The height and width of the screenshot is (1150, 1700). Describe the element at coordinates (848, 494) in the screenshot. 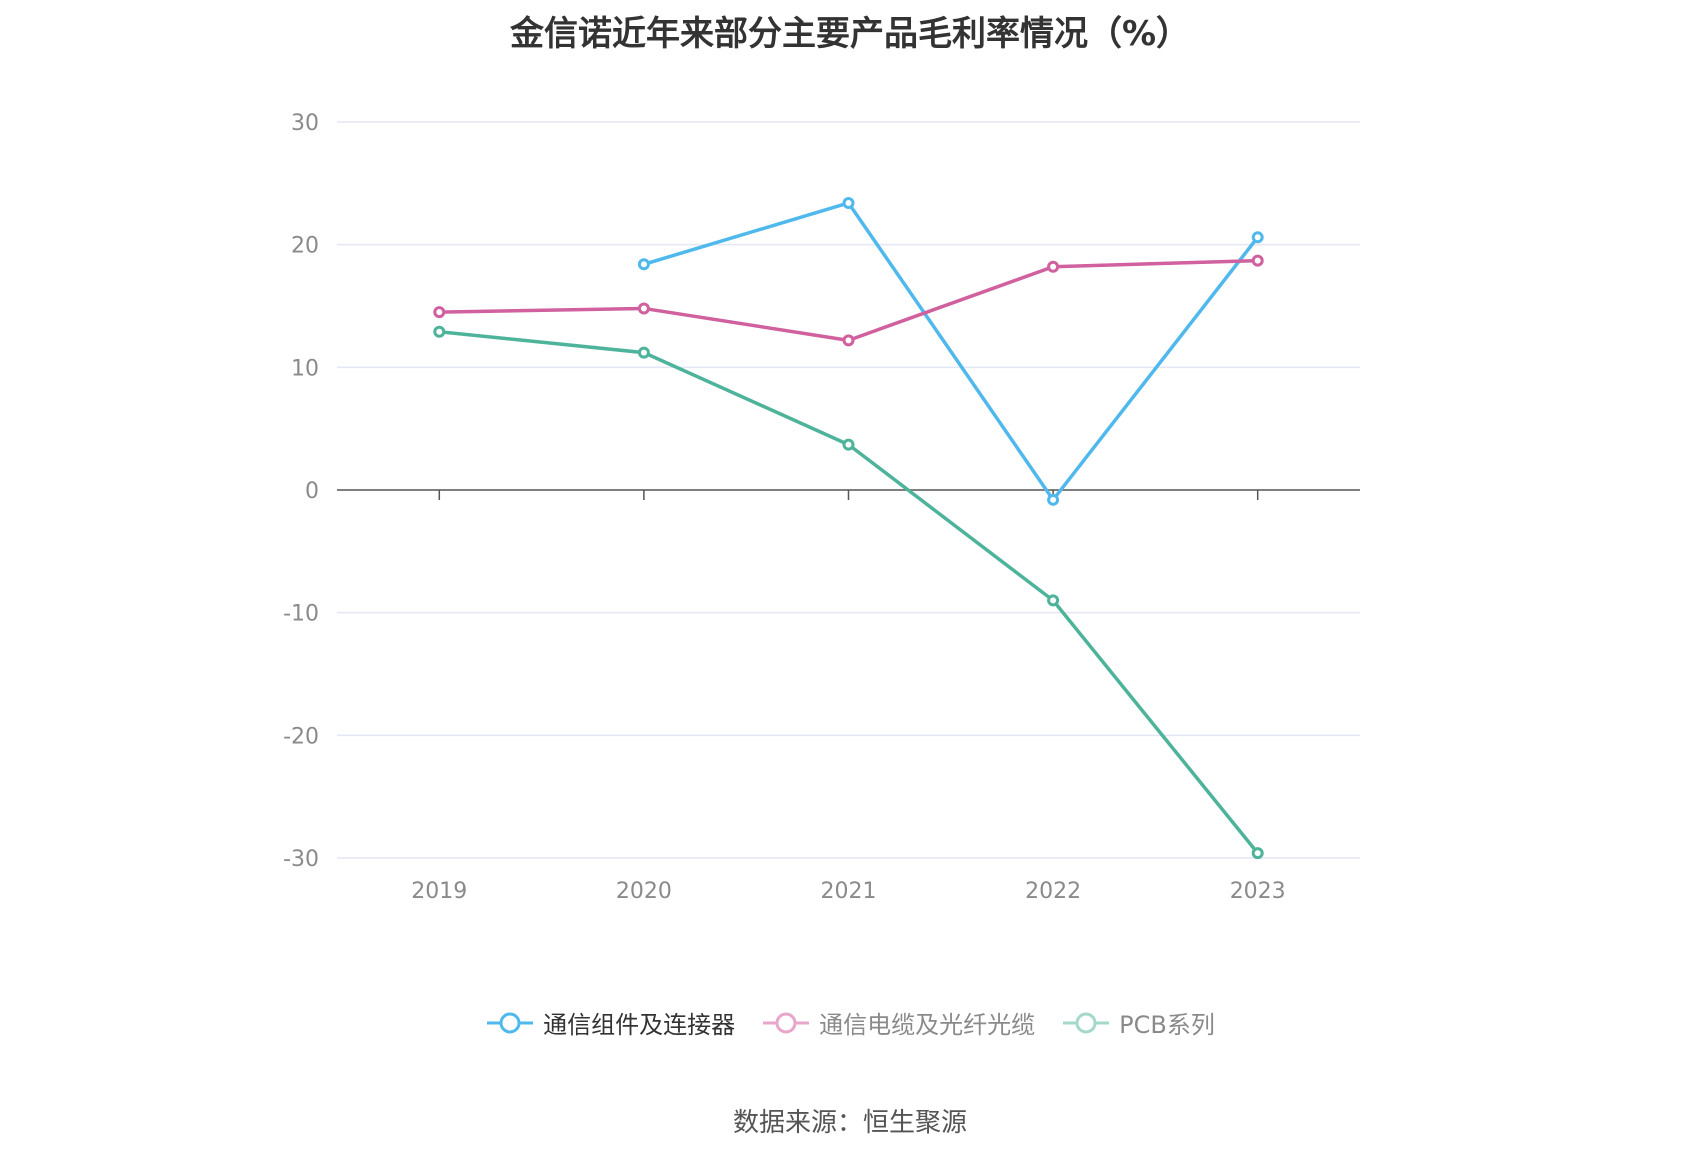

I see `x-axis` at that location.